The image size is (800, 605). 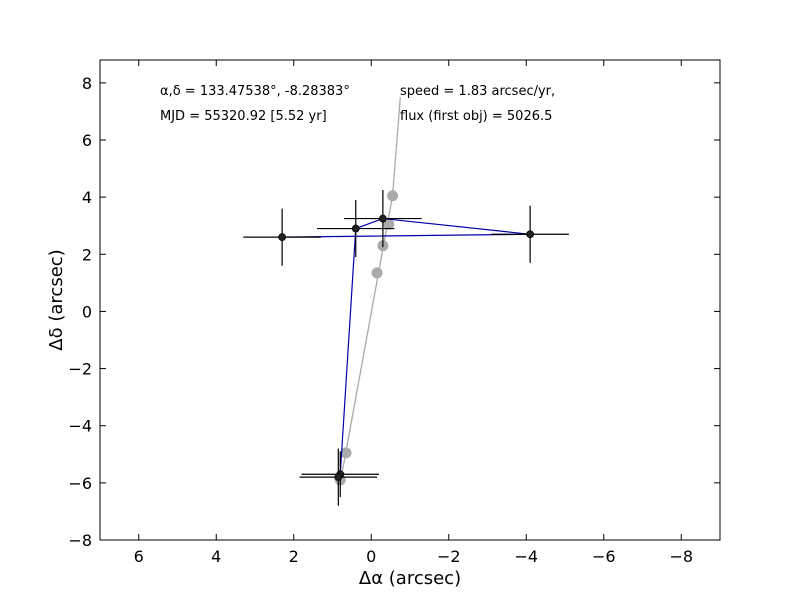 What do you see at coordinates (604, 556) in the screenshot?
I see `x-tick-label: −6` at bounding box center [604, 556].